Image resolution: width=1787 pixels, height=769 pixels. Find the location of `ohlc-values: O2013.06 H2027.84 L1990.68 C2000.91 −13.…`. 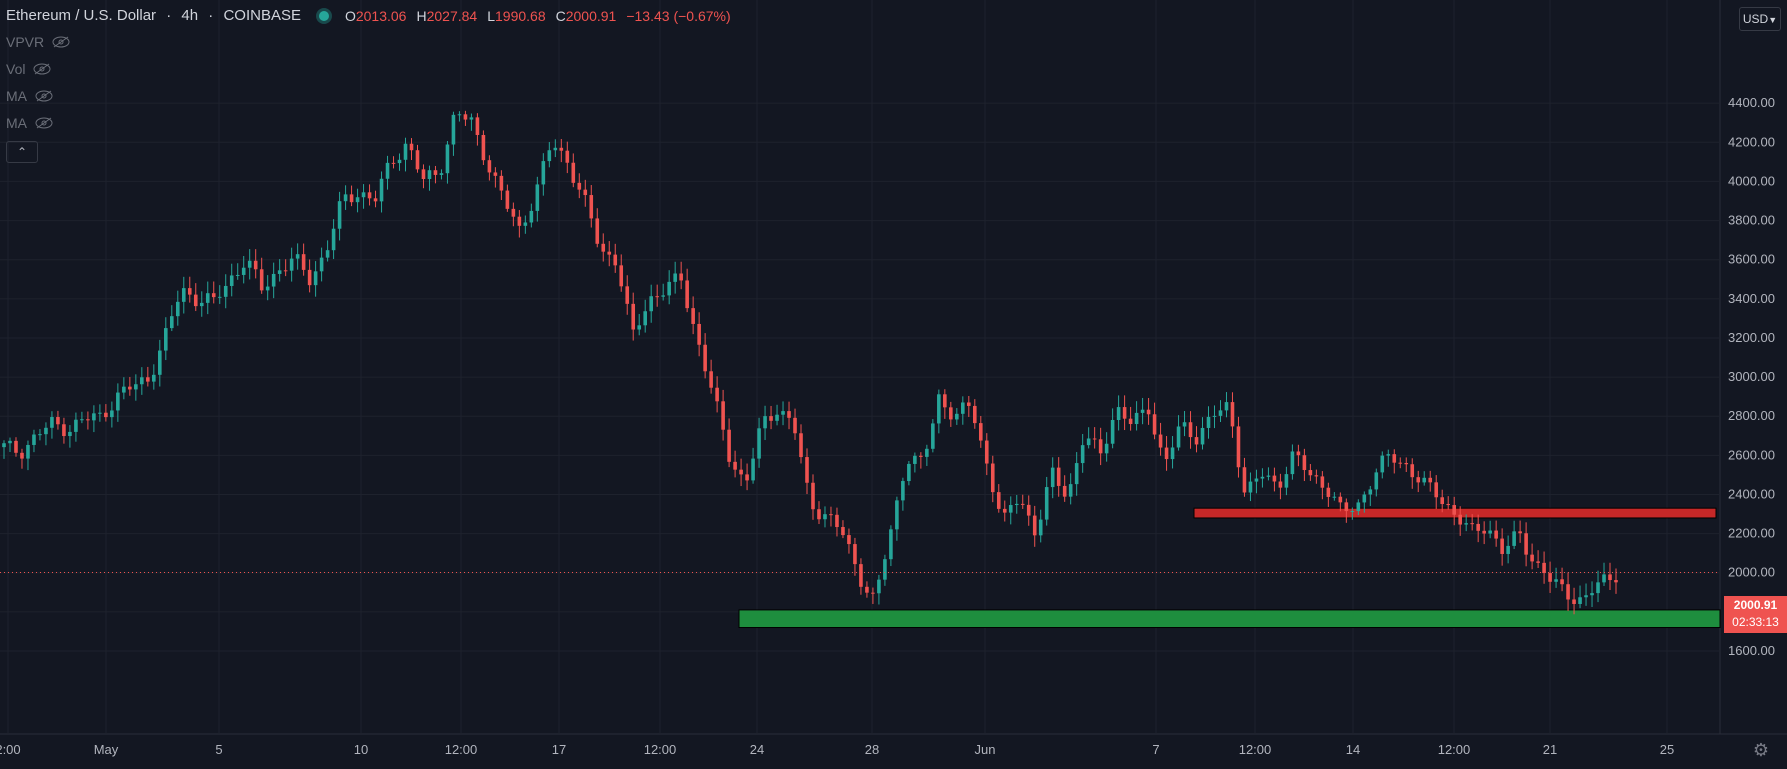

ohlc-values: O2013.06 H2027.84 L1990.68 C2000.91 −13.… is located at coordinates (538, 16).